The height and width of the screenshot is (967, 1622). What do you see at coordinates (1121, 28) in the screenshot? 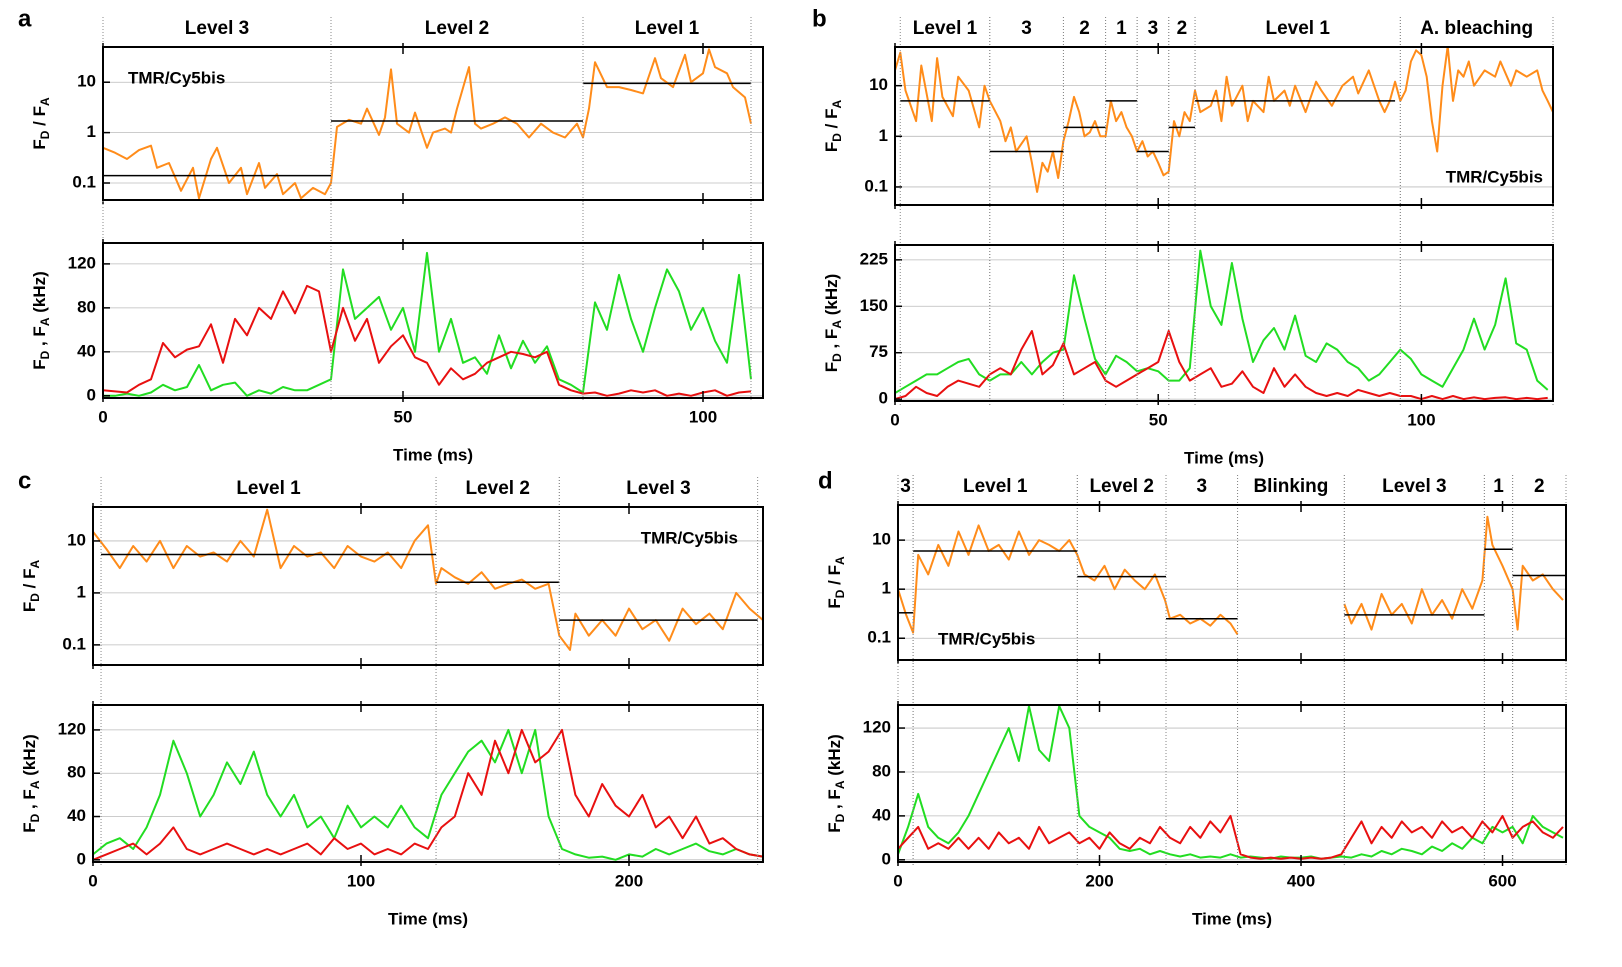
I see `segment-label: 1` at bounding box center [1121, 28].